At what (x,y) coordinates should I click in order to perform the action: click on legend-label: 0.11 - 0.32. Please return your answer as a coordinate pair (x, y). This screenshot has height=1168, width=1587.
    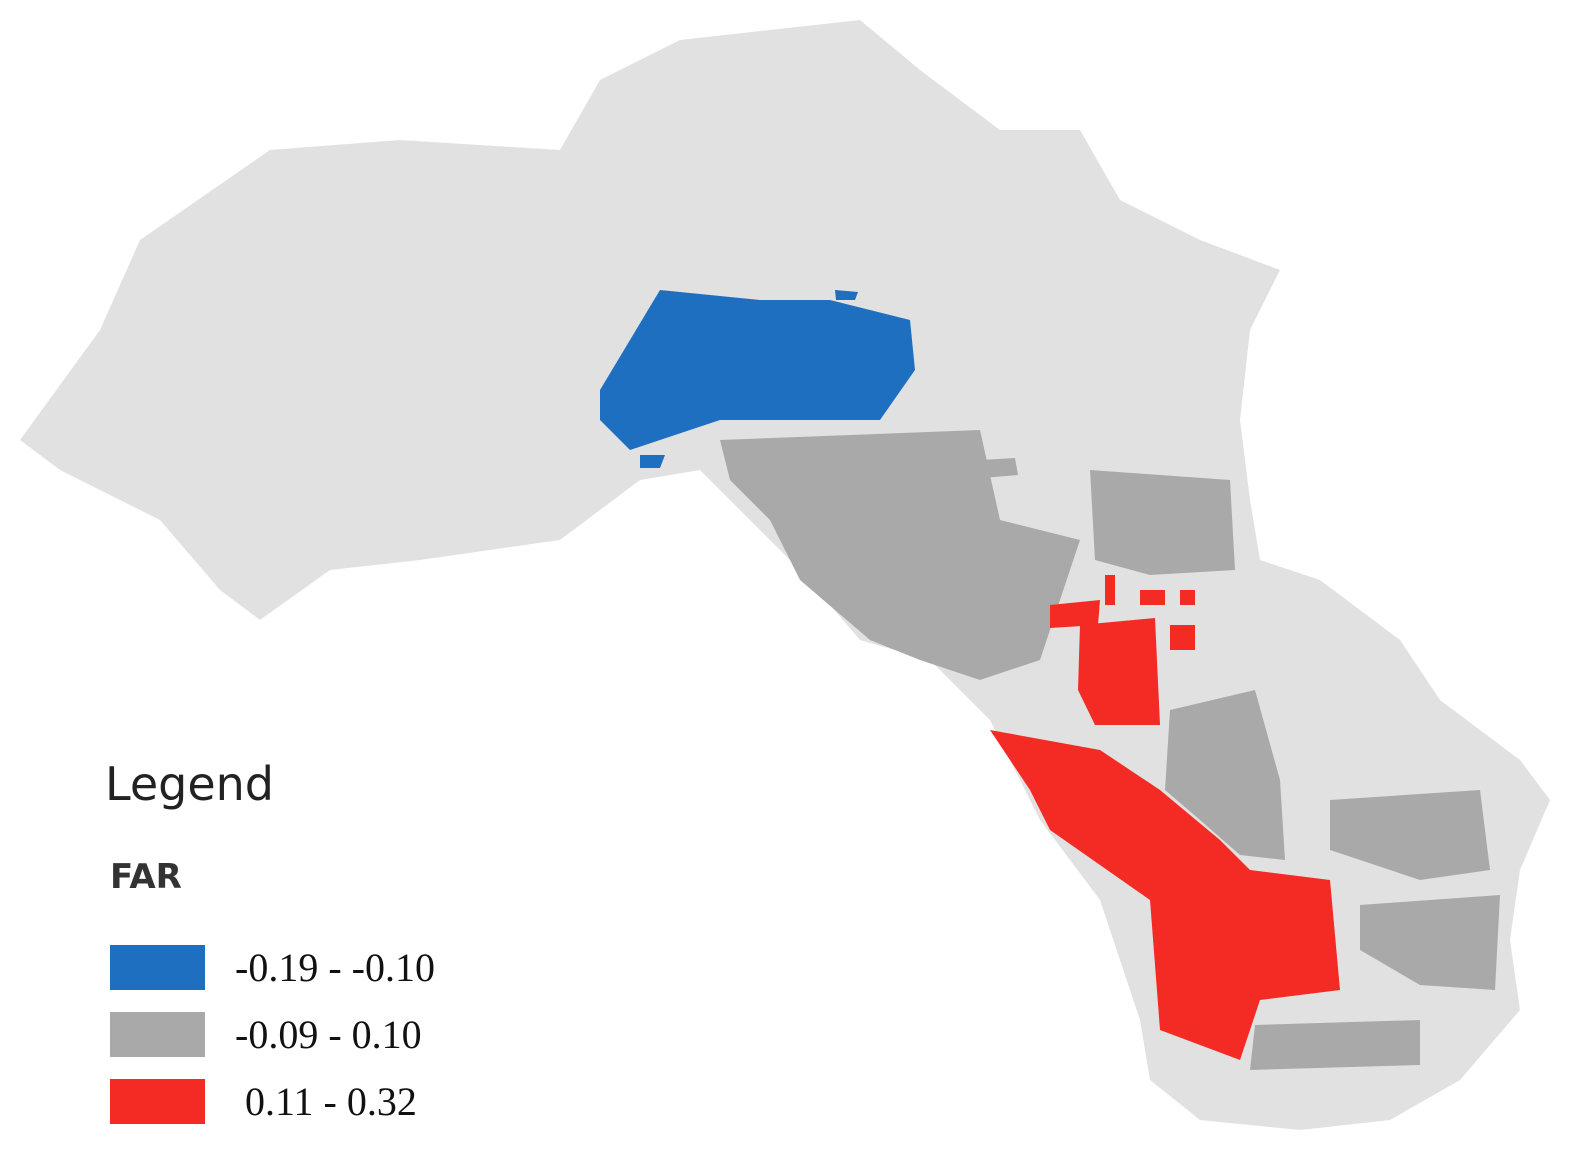
    Looking at the image, I should click on (326, 1101).